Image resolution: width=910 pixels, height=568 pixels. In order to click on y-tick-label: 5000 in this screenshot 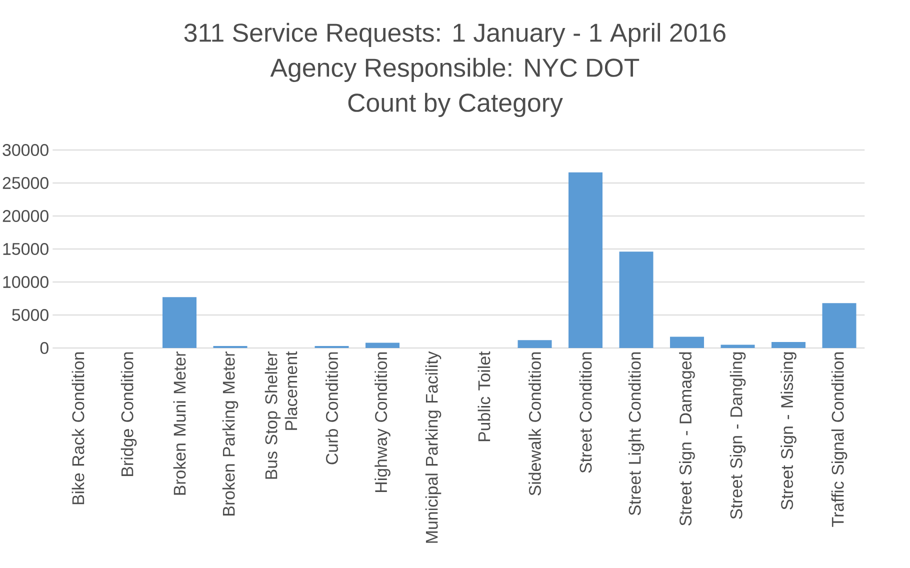, I will do `click(30, 314)`.